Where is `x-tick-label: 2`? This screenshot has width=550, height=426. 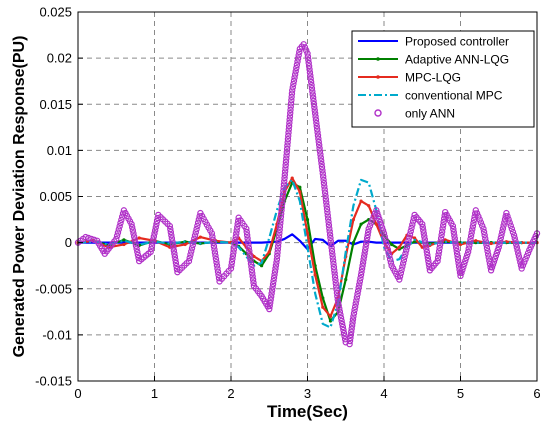
x-tick-label: 2 is located at coordinates (230, 393).